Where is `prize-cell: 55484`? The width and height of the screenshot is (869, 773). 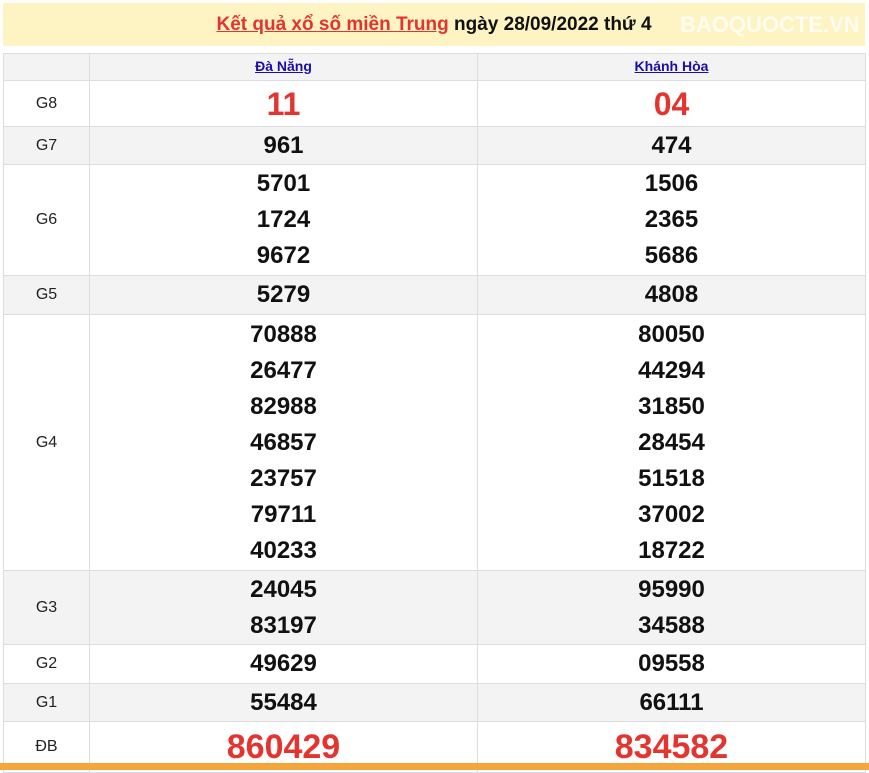
prize-cell: 55484 is located at coordinates (283, 702).